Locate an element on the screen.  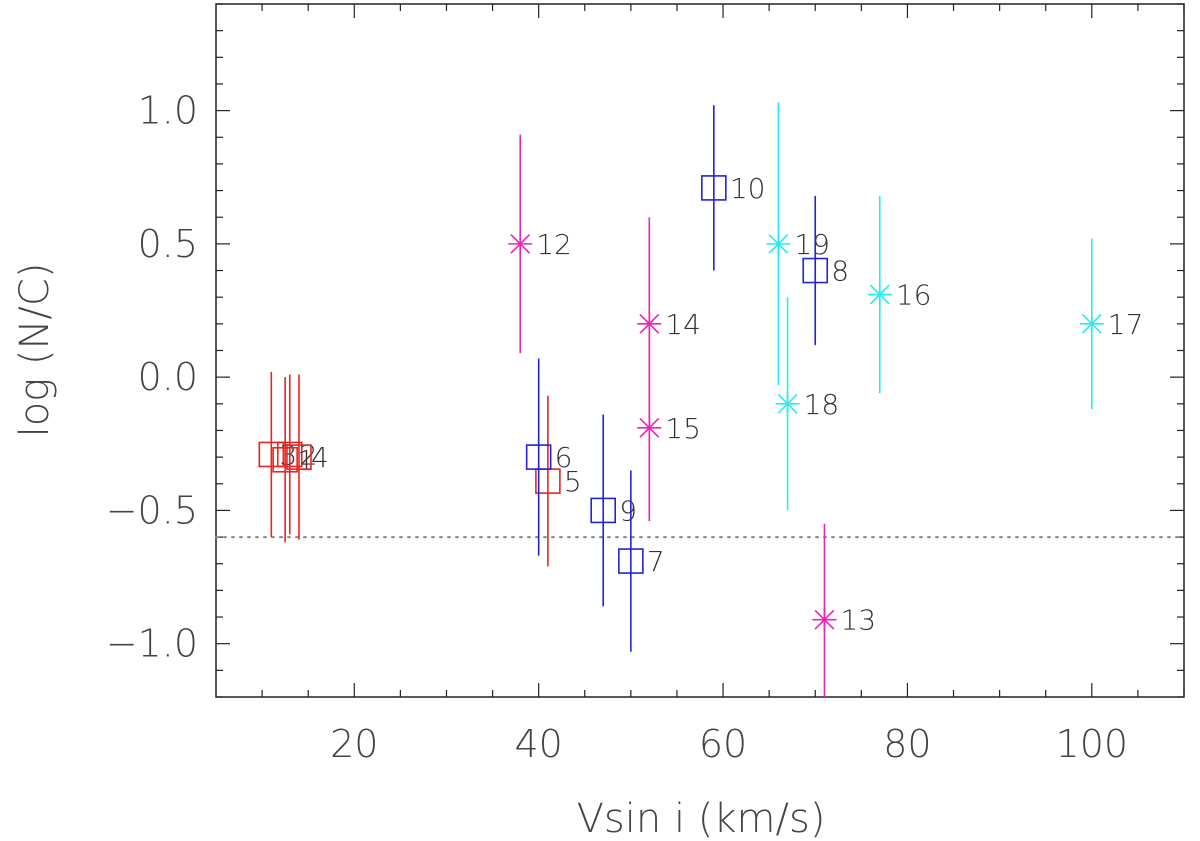
point-label-15: 15 is located at coordinates (683, 428).